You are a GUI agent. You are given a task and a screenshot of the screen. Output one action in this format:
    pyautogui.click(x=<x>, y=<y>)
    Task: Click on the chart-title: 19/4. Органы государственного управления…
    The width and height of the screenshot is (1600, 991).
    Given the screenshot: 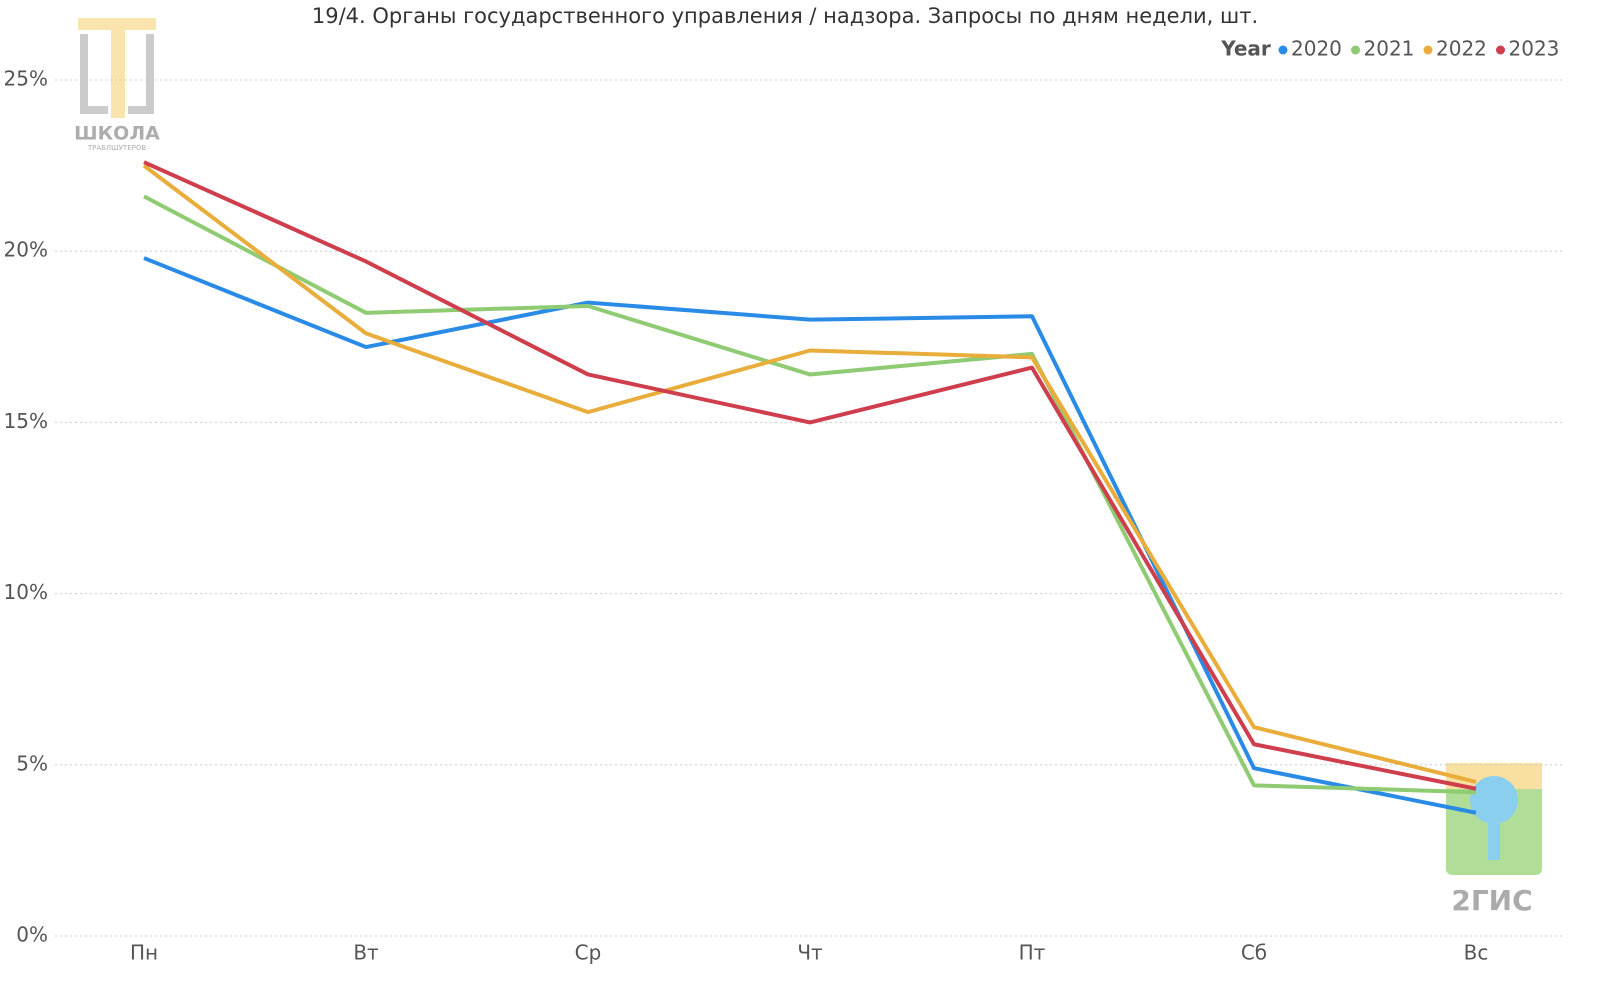 What is the action you would take?
    pyautogui.click(x=785, y=16)
    